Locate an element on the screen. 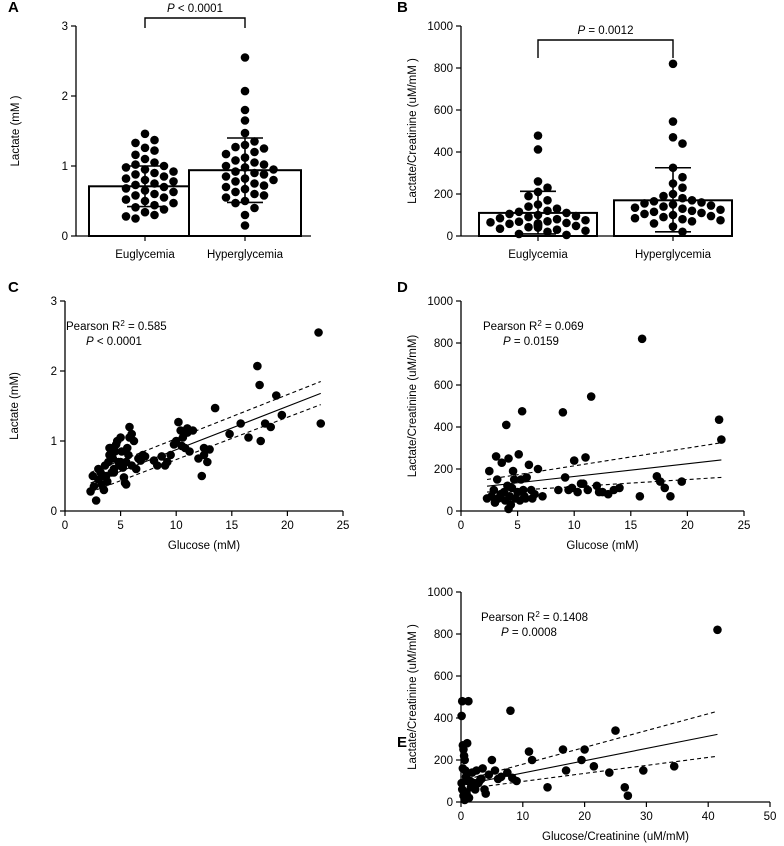 This screenshot has width=784, height=846. panel-letter-B: B is located at coordinates (402, 8).